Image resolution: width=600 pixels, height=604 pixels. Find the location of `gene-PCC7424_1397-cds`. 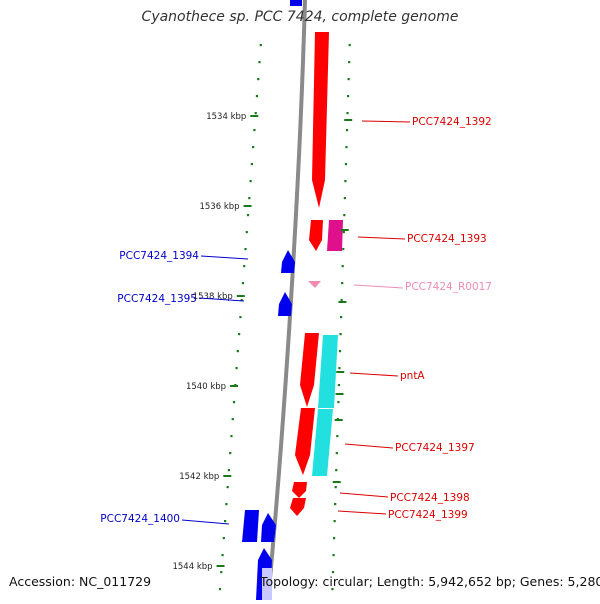

gene-PCC7424_1397-cds is located at coordinates (322, 442).